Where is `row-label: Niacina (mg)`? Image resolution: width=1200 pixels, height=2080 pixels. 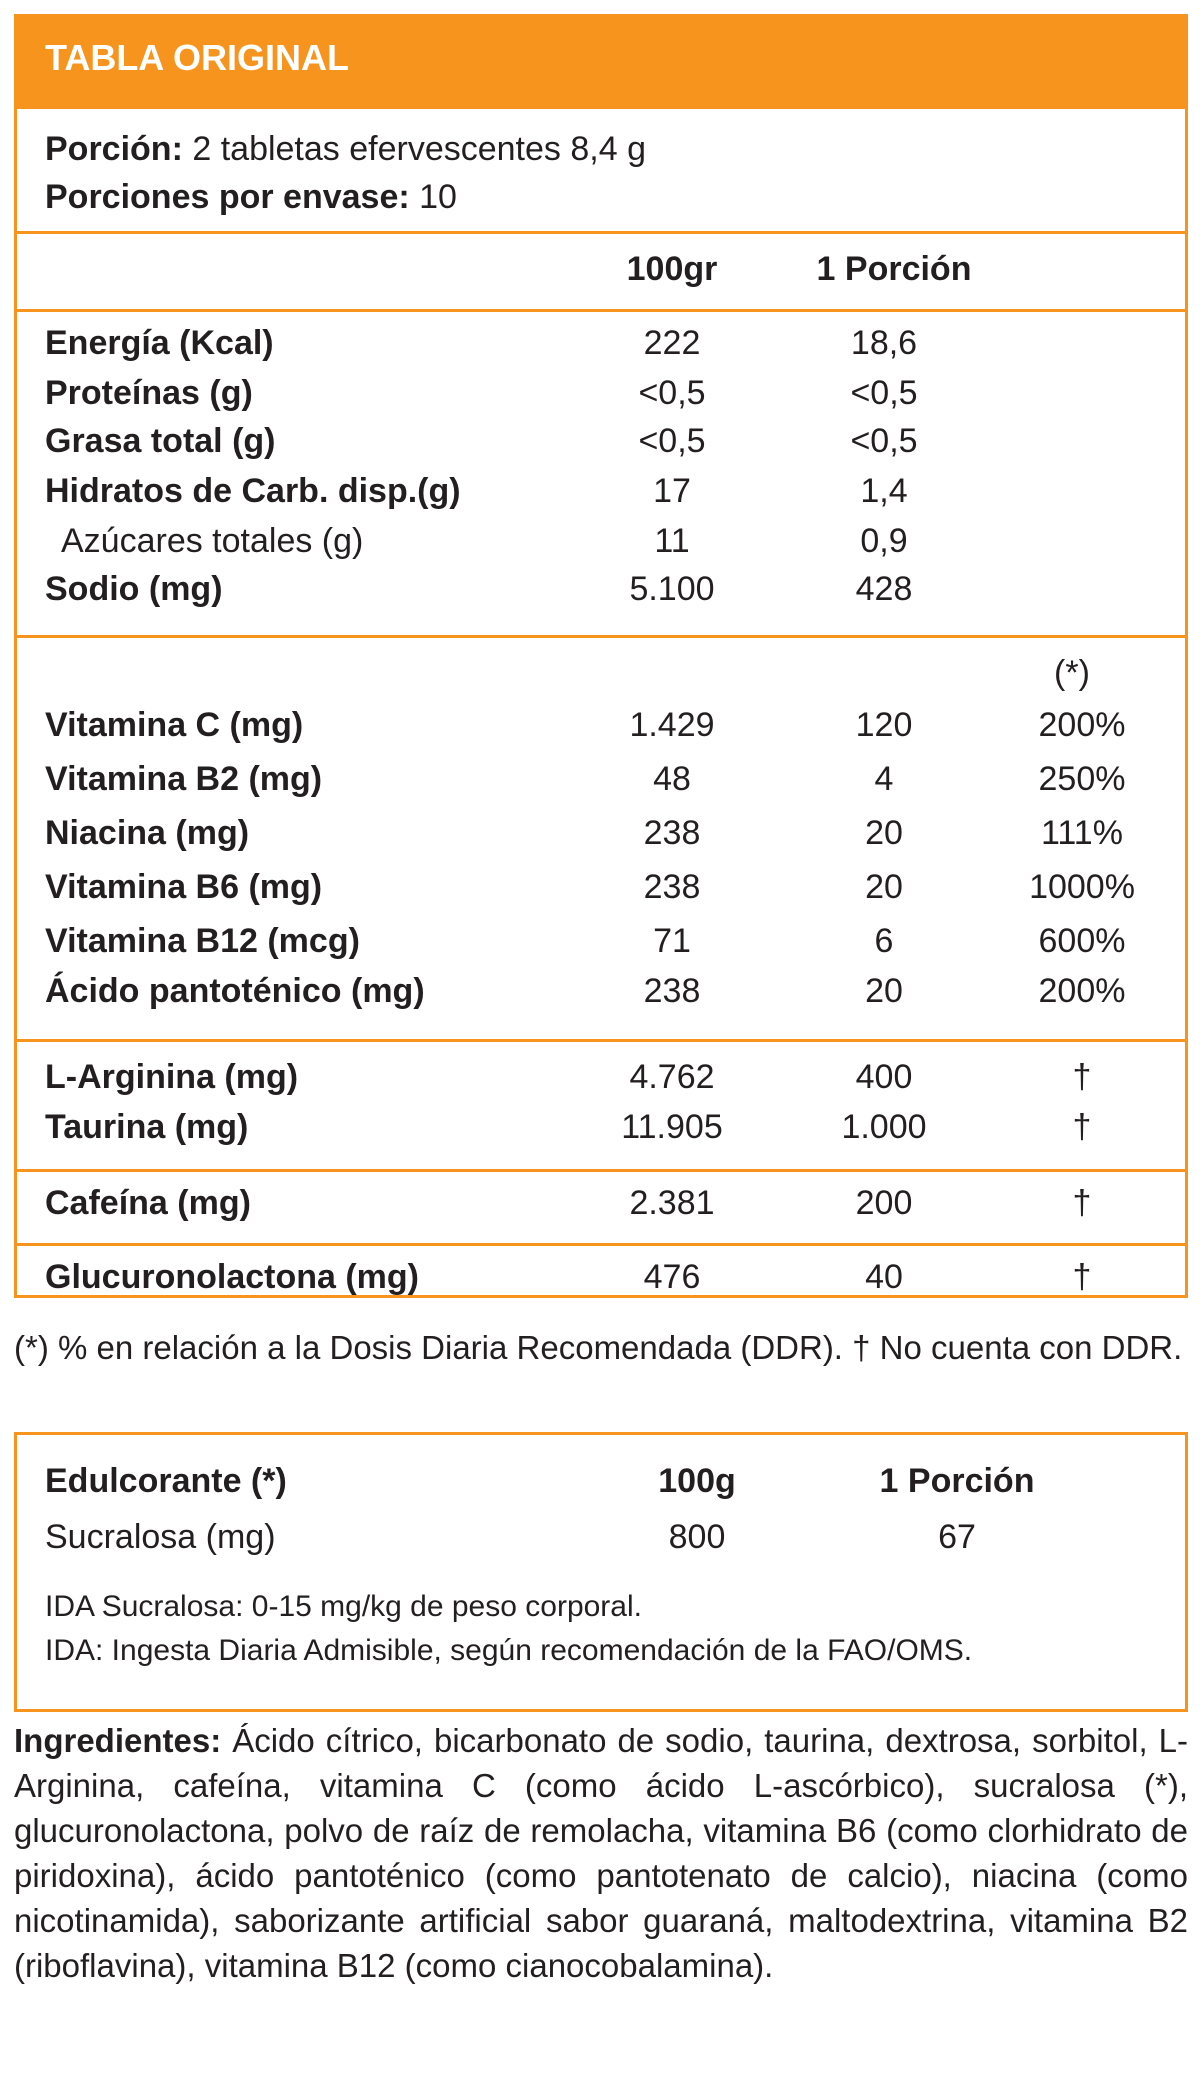
row-label: Niacina (mg) is located at coordinates (147, 833).